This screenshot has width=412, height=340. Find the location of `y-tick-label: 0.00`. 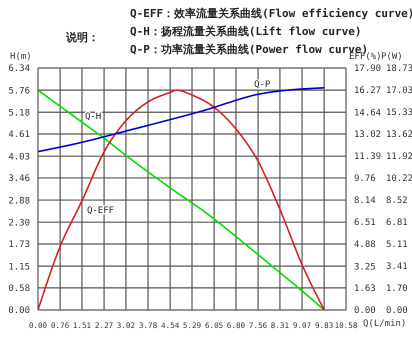

y-tick-label: 0.00 is located at coordinates (19, 311).